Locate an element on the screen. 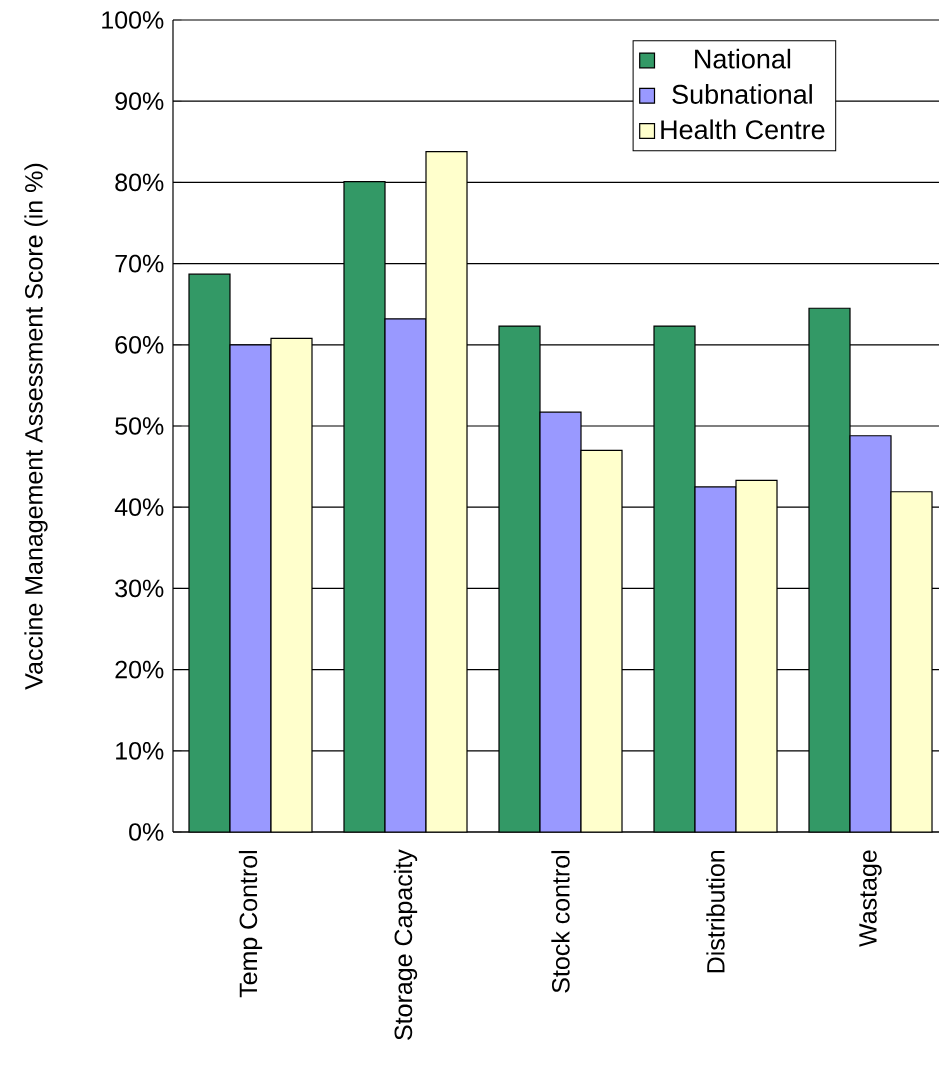  y-tick-label: 70% is located at coordinates (139, 263).